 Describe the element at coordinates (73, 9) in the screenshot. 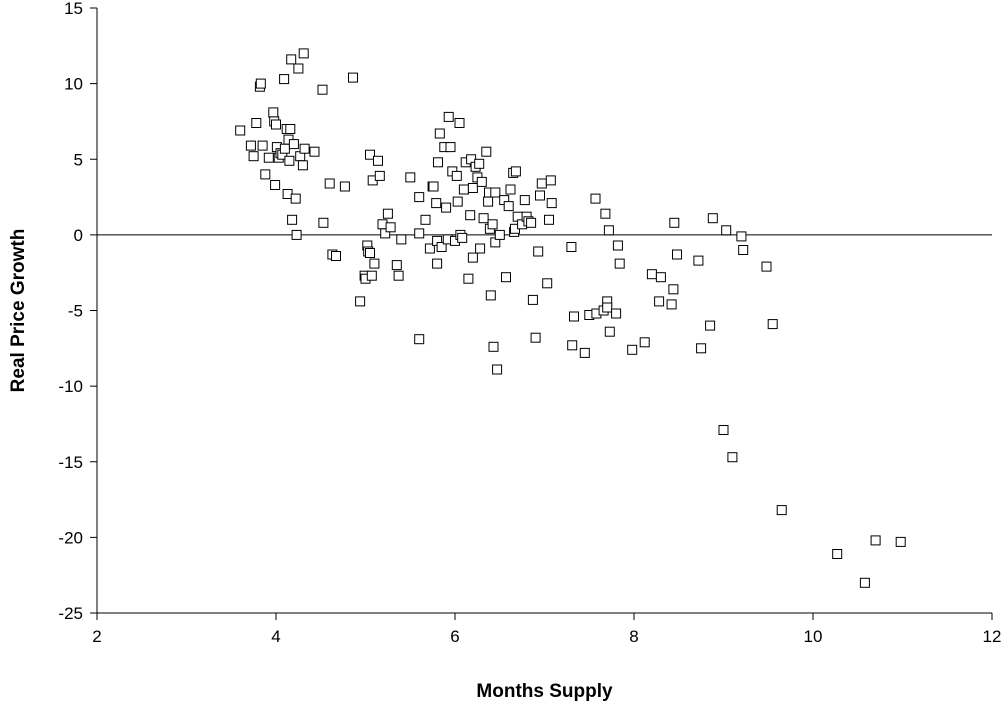

I see `y-tick-label: 15` at that location.